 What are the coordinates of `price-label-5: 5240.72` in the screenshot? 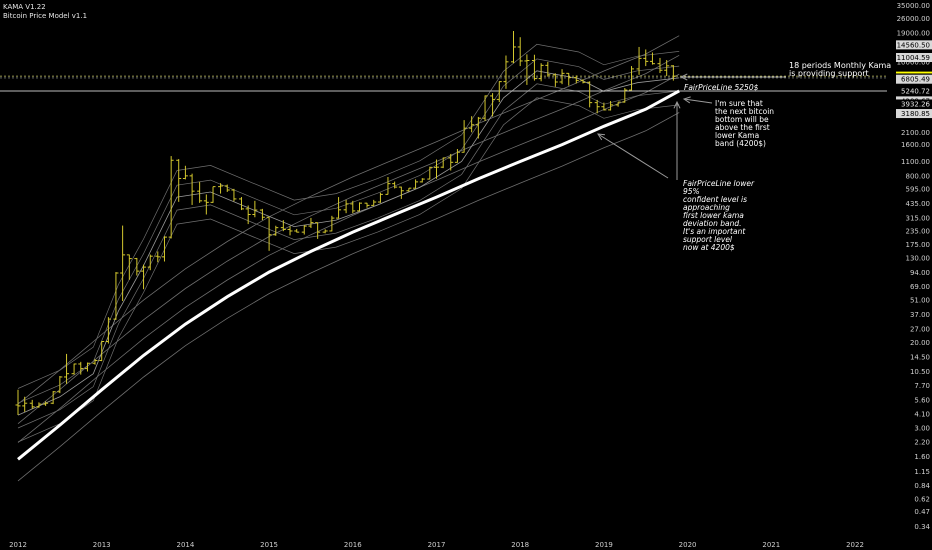 It's located at (914, 91).